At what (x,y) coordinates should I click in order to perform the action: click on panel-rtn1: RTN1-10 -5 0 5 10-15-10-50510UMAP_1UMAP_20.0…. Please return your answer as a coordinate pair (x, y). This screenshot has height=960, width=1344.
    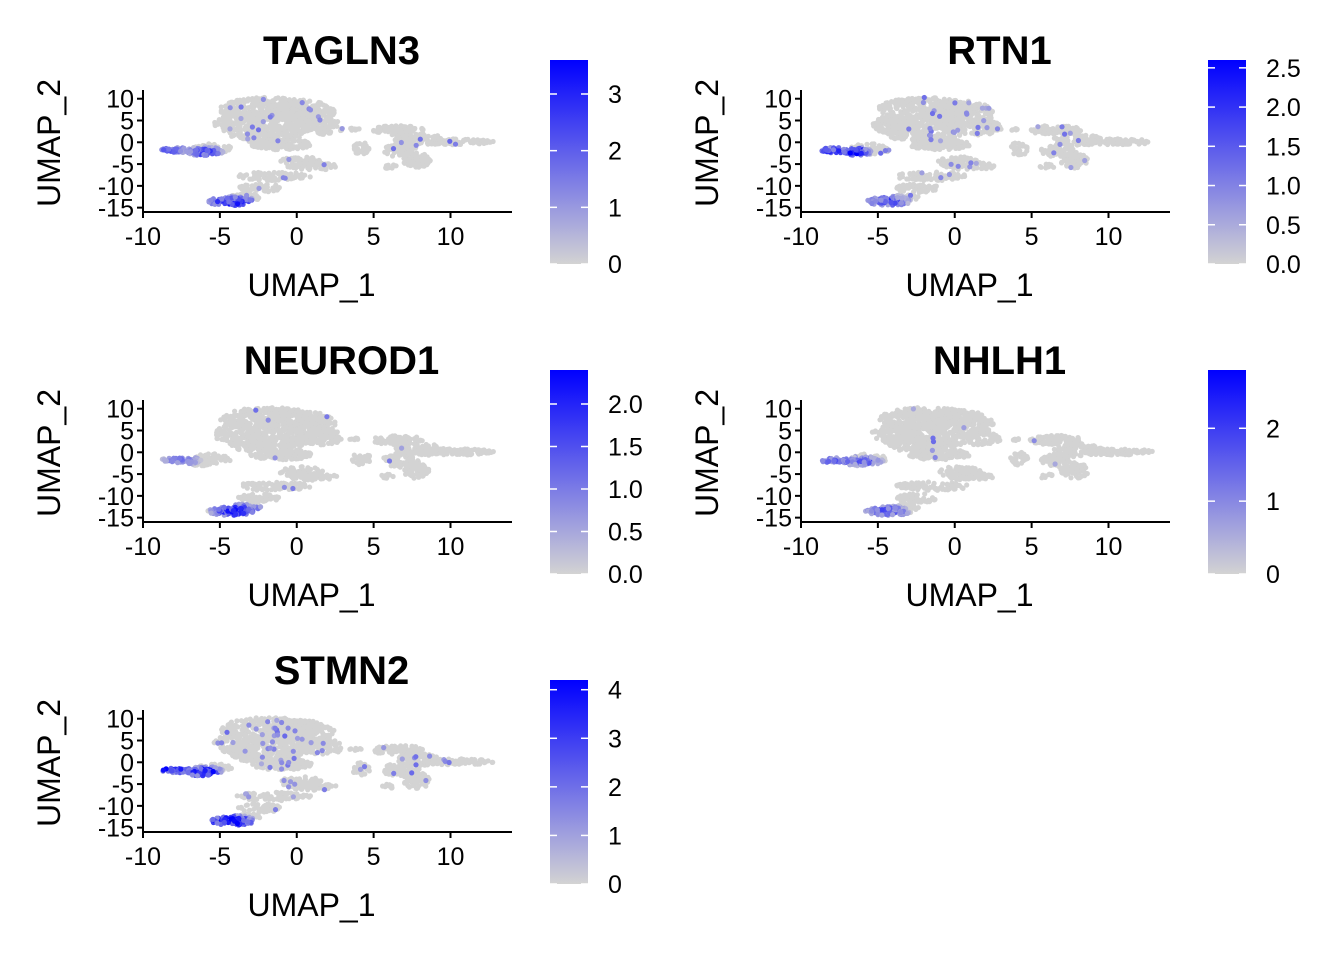
    Looking at the image, I should click on (995, 166).